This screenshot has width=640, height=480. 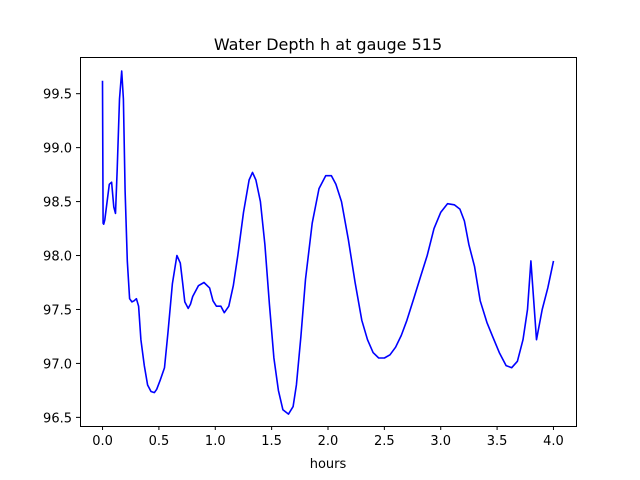 I want to click on x-tick-label: 2.5, so click(x=384, y=441).